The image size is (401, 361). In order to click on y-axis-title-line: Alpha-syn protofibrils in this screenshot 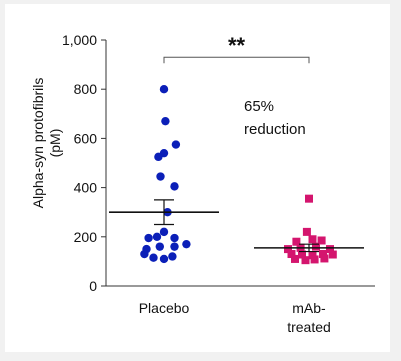, I will do `click(38, 143)`.